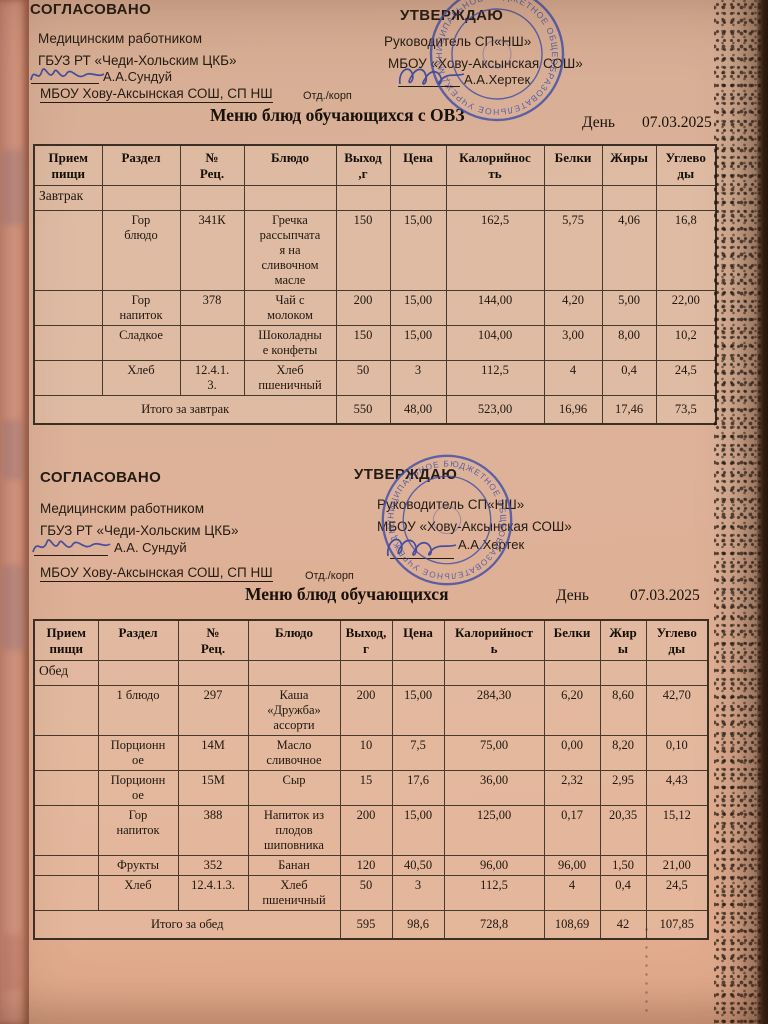 The height and width of the screenshot is (1024, 768). Describe the element at coordinates (495, 308) in the screenshot. I see `table-cell: 144,00` at that location.